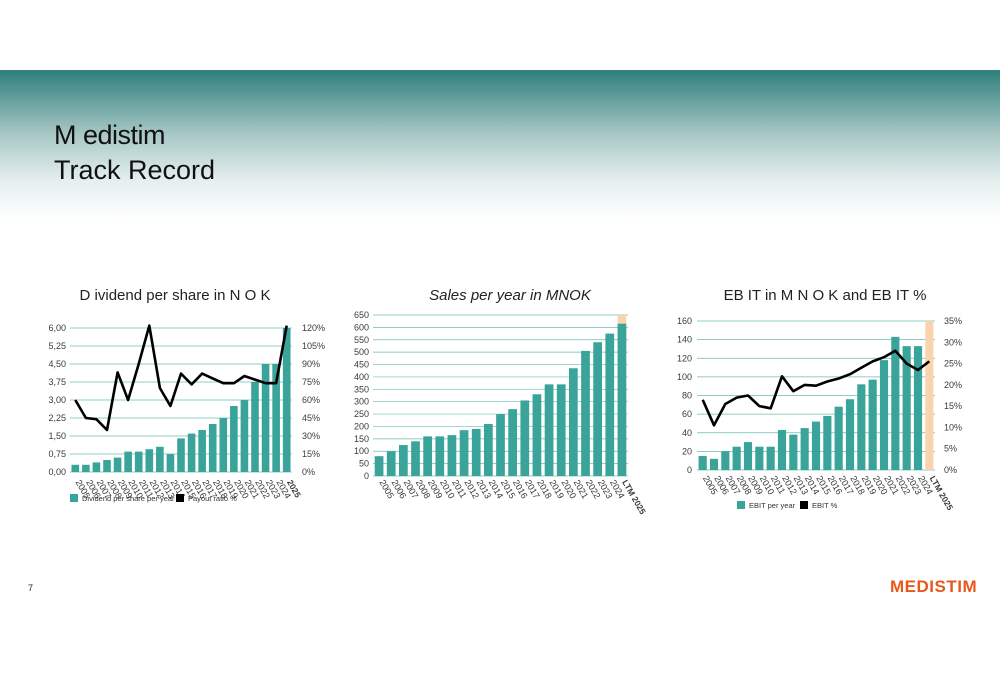  Describe the element at coordinates (128, 498) in the screenshot. I see `dividend-legend-label: Dividend per share per year` at that location.